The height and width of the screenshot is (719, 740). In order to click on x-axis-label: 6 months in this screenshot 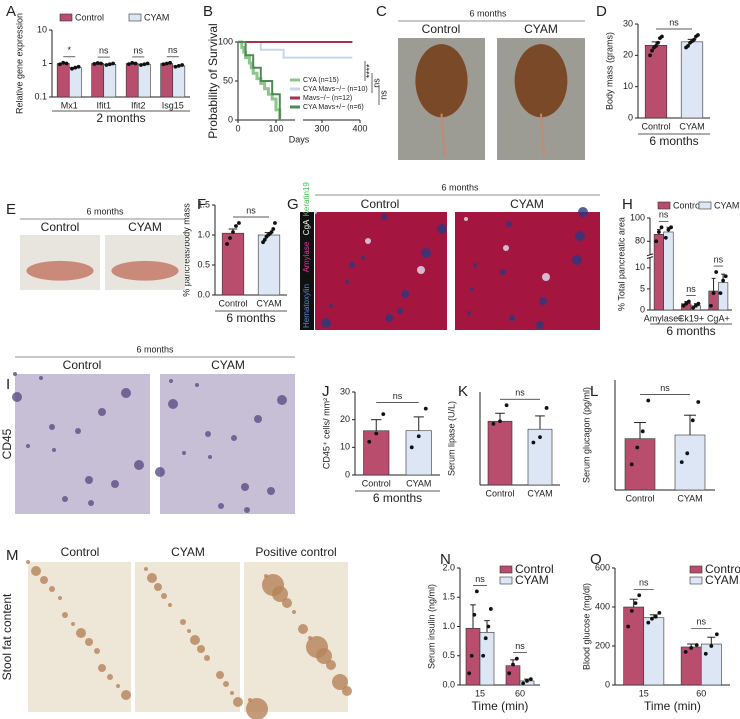, I will do `click(397, 498)`.